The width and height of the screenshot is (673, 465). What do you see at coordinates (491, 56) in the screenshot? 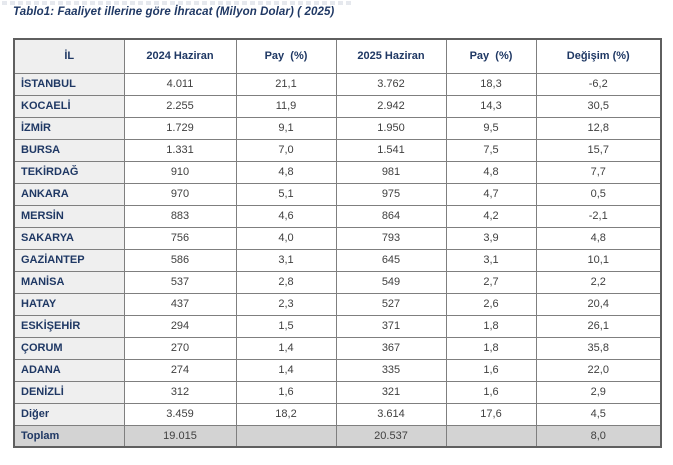
I see `column-header-4: Pay (%)` at bounding box center [491, 56].